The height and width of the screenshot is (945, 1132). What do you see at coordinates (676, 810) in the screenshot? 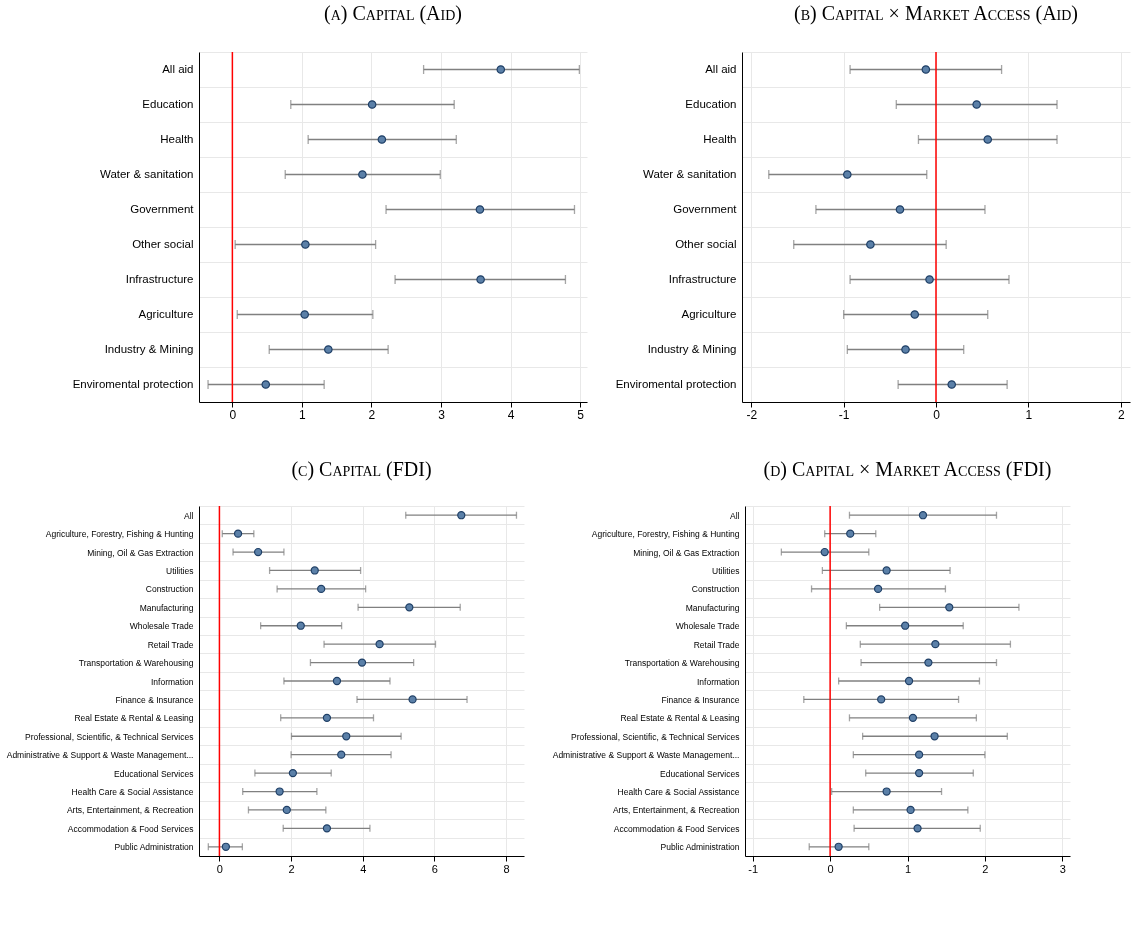
I see `y-tick-label: Arts, Entertainment, & Recreation` at bounding box center [676, 810].